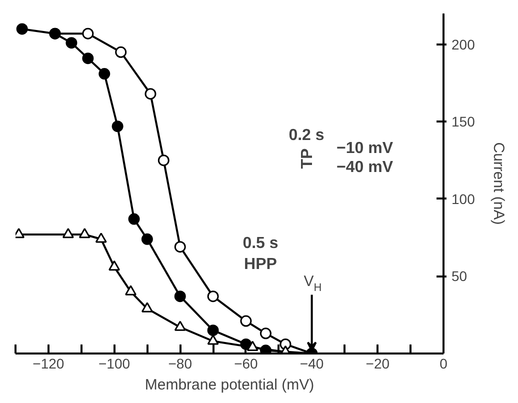 The height and width of the screenshot is (403, 518). Describe the element at coordinates (312, 364) in the screenshot. I see `x-tick-label: −40` at that location.